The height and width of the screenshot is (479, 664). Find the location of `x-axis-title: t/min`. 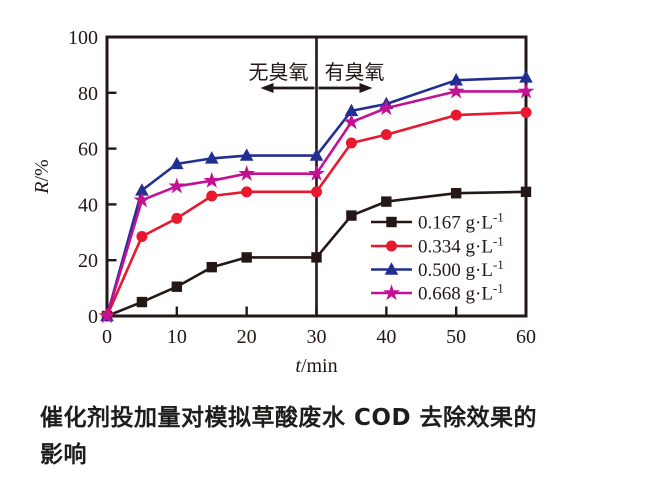

x-axis-title: t/min is located at coordinates (316, 366).